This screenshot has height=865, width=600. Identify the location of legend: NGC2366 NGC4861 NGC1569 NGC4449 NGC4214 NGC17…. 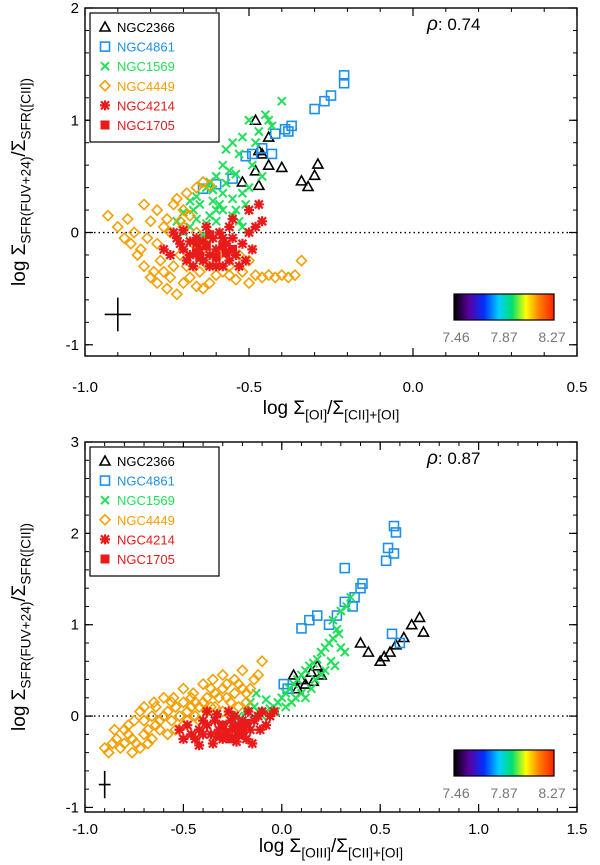
(154, 511).